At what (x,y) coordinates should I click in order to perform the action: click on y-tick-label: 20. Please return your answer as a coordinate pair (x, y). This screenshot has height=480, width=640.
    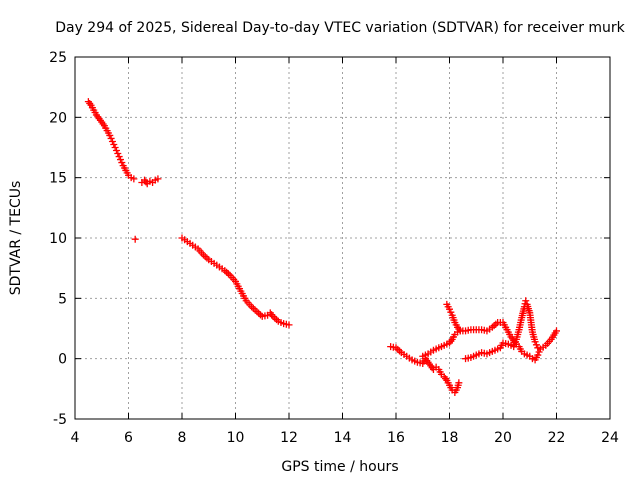
    Looking at the image, I should click on (58, 118).